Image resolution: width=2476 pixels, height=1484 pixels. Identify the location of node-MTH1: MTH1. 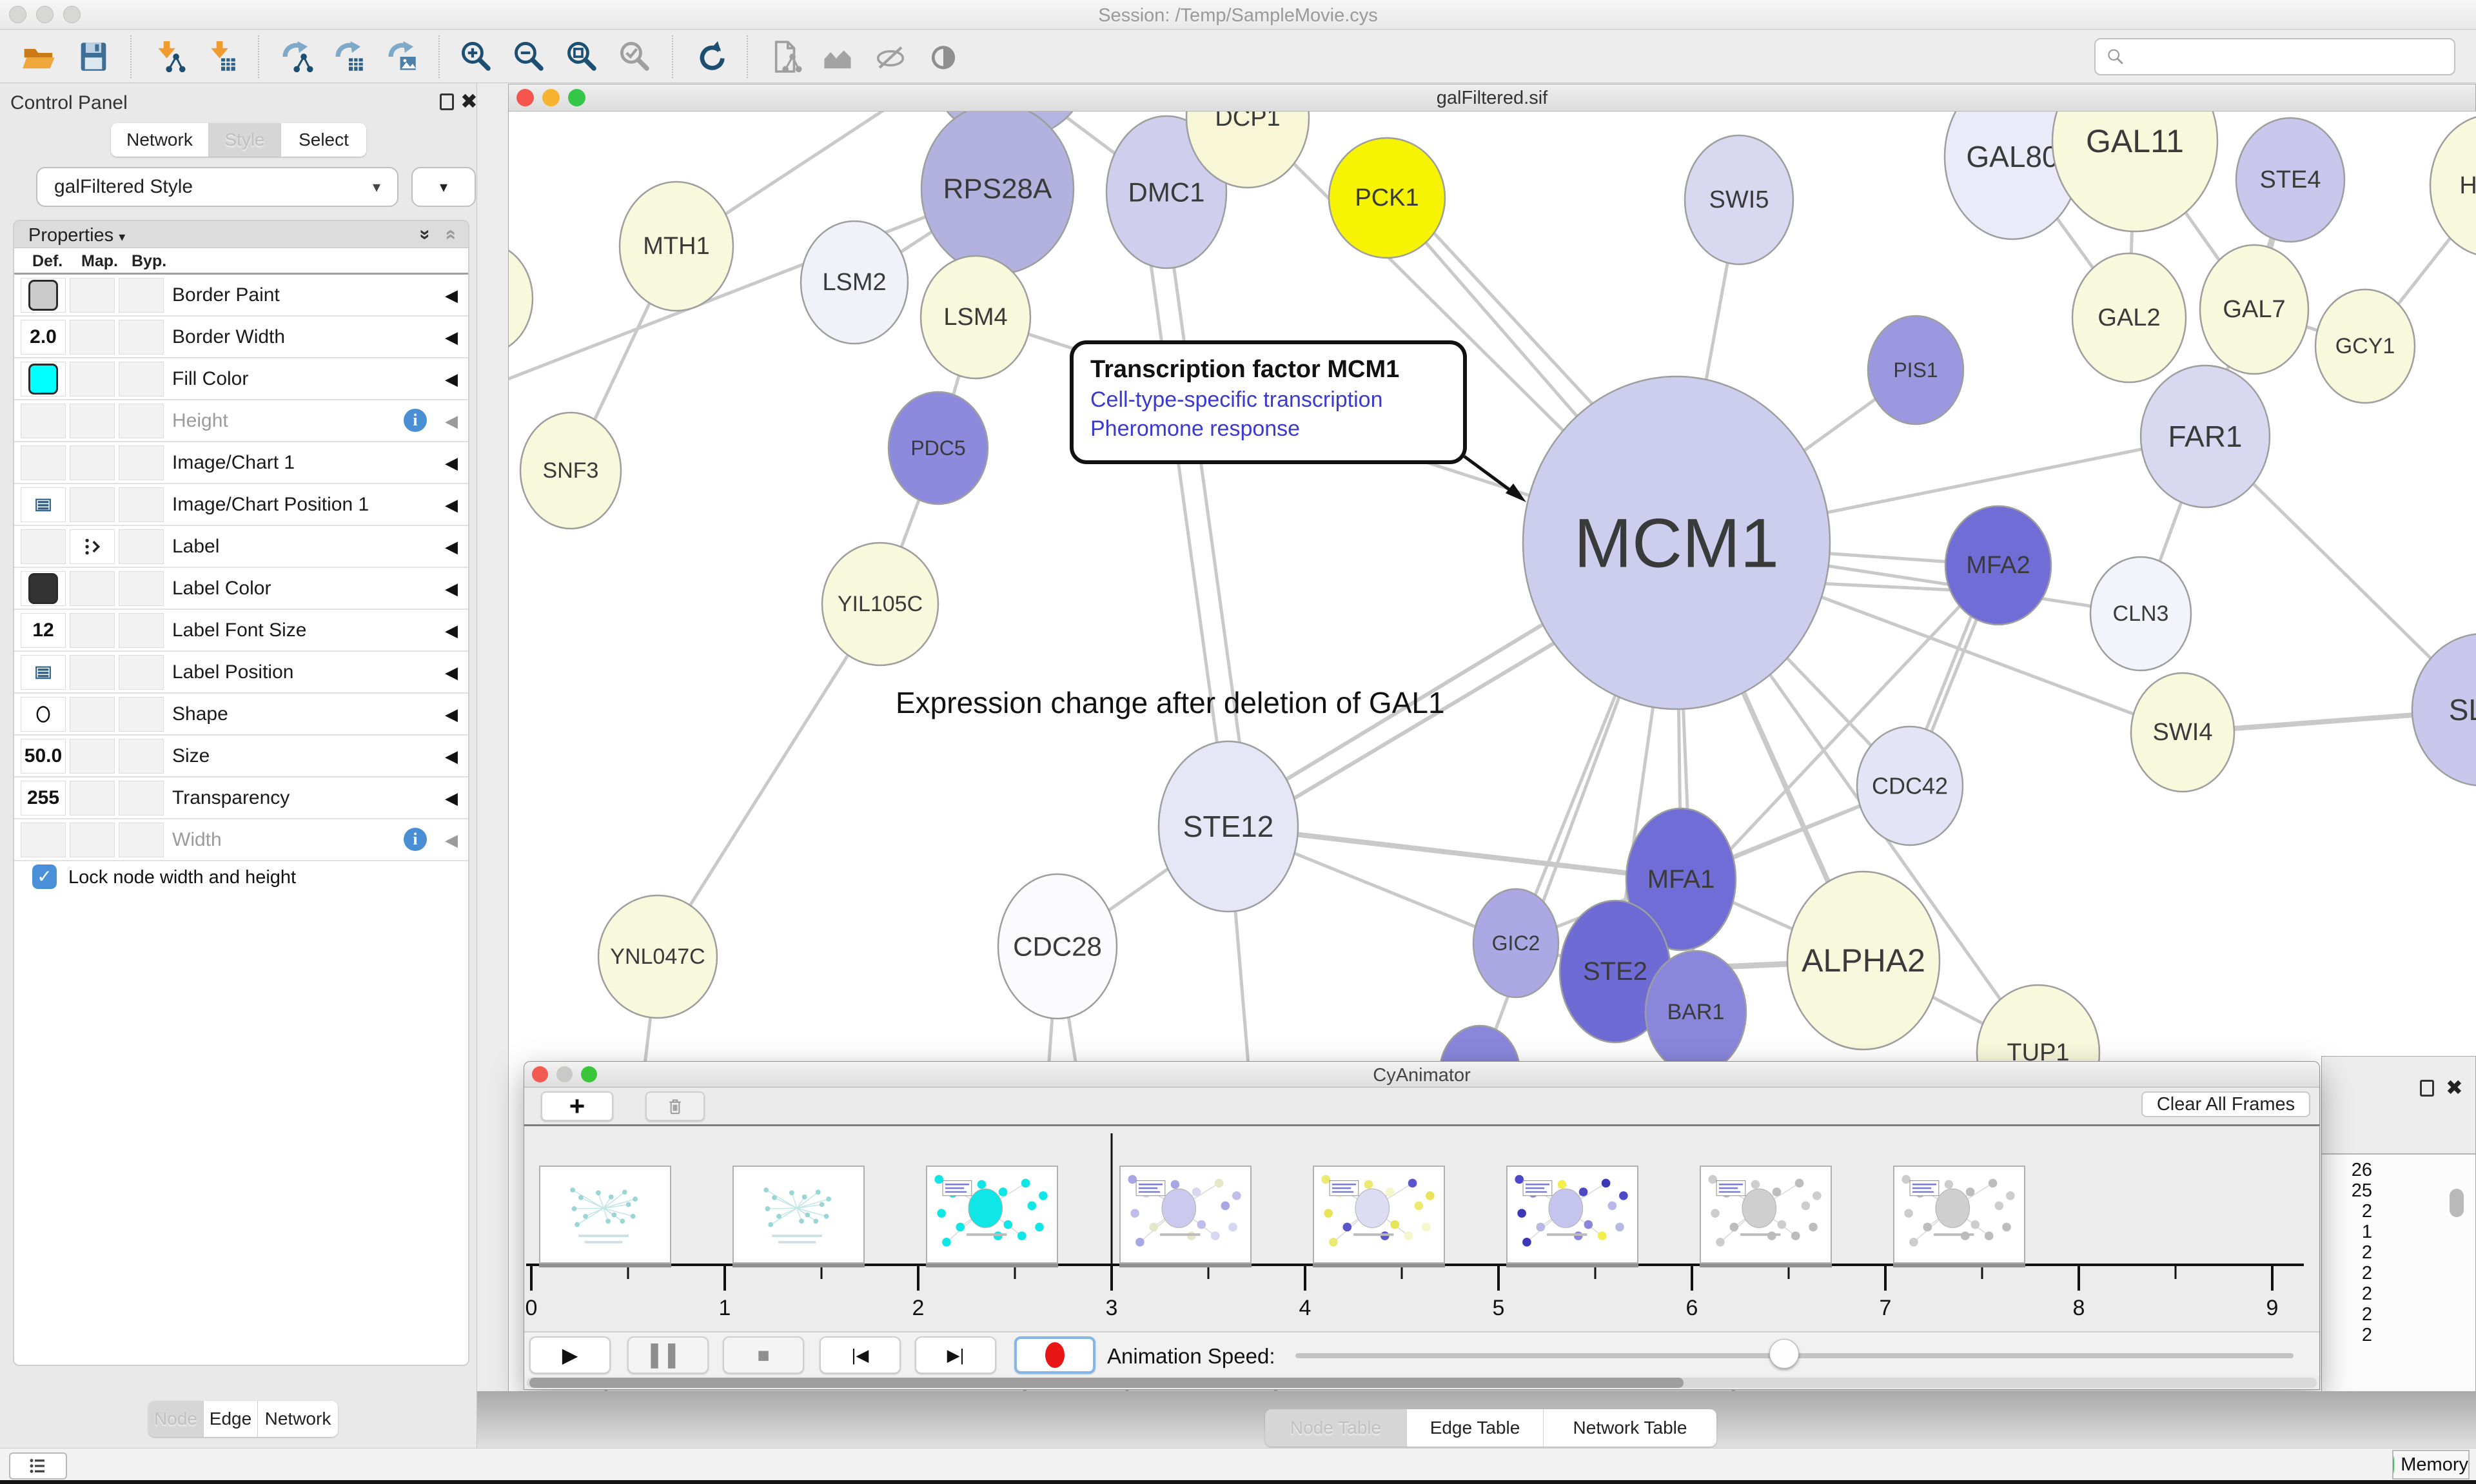
(676, 246).